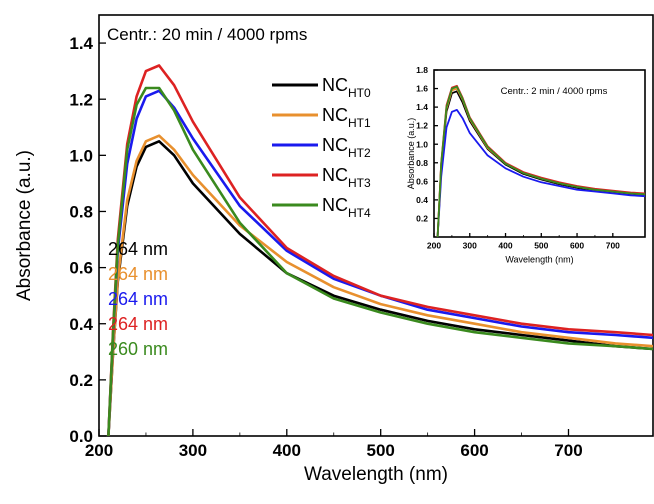 The height and width of the screenshot is (504, 654). What do you see at coordinates (613, 246) in the screenshot?
I see `inset-x-tick-label: 700` at bounding box center [613, 246].